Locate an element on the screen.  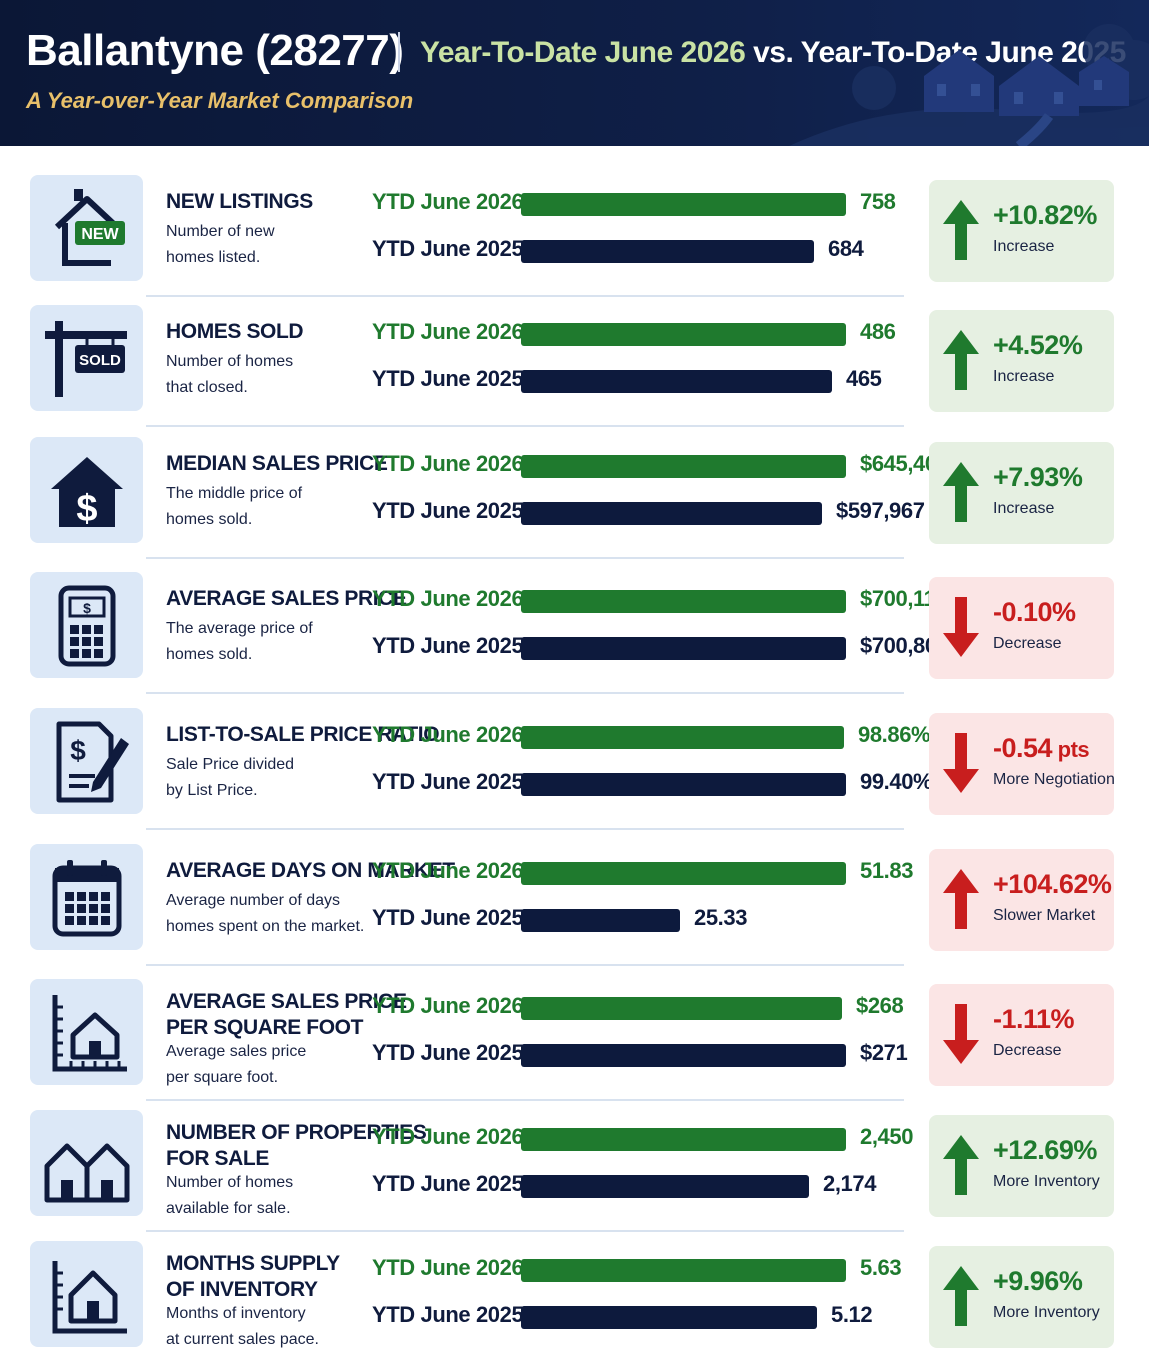
change-card: -1.11% Decrease is located at coordinates (1021, 1035).